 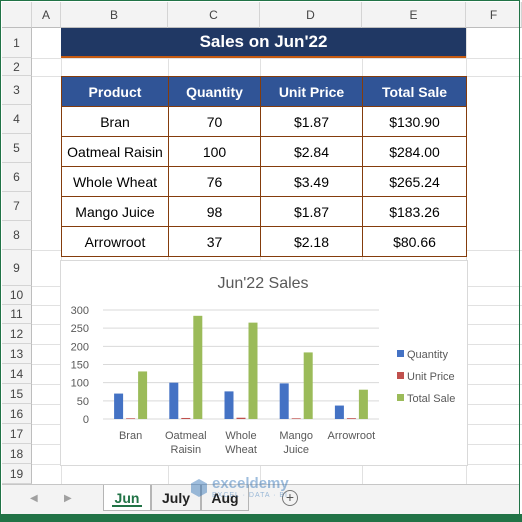 I want to click on column-header-c: C, so click(x=214, y=15).